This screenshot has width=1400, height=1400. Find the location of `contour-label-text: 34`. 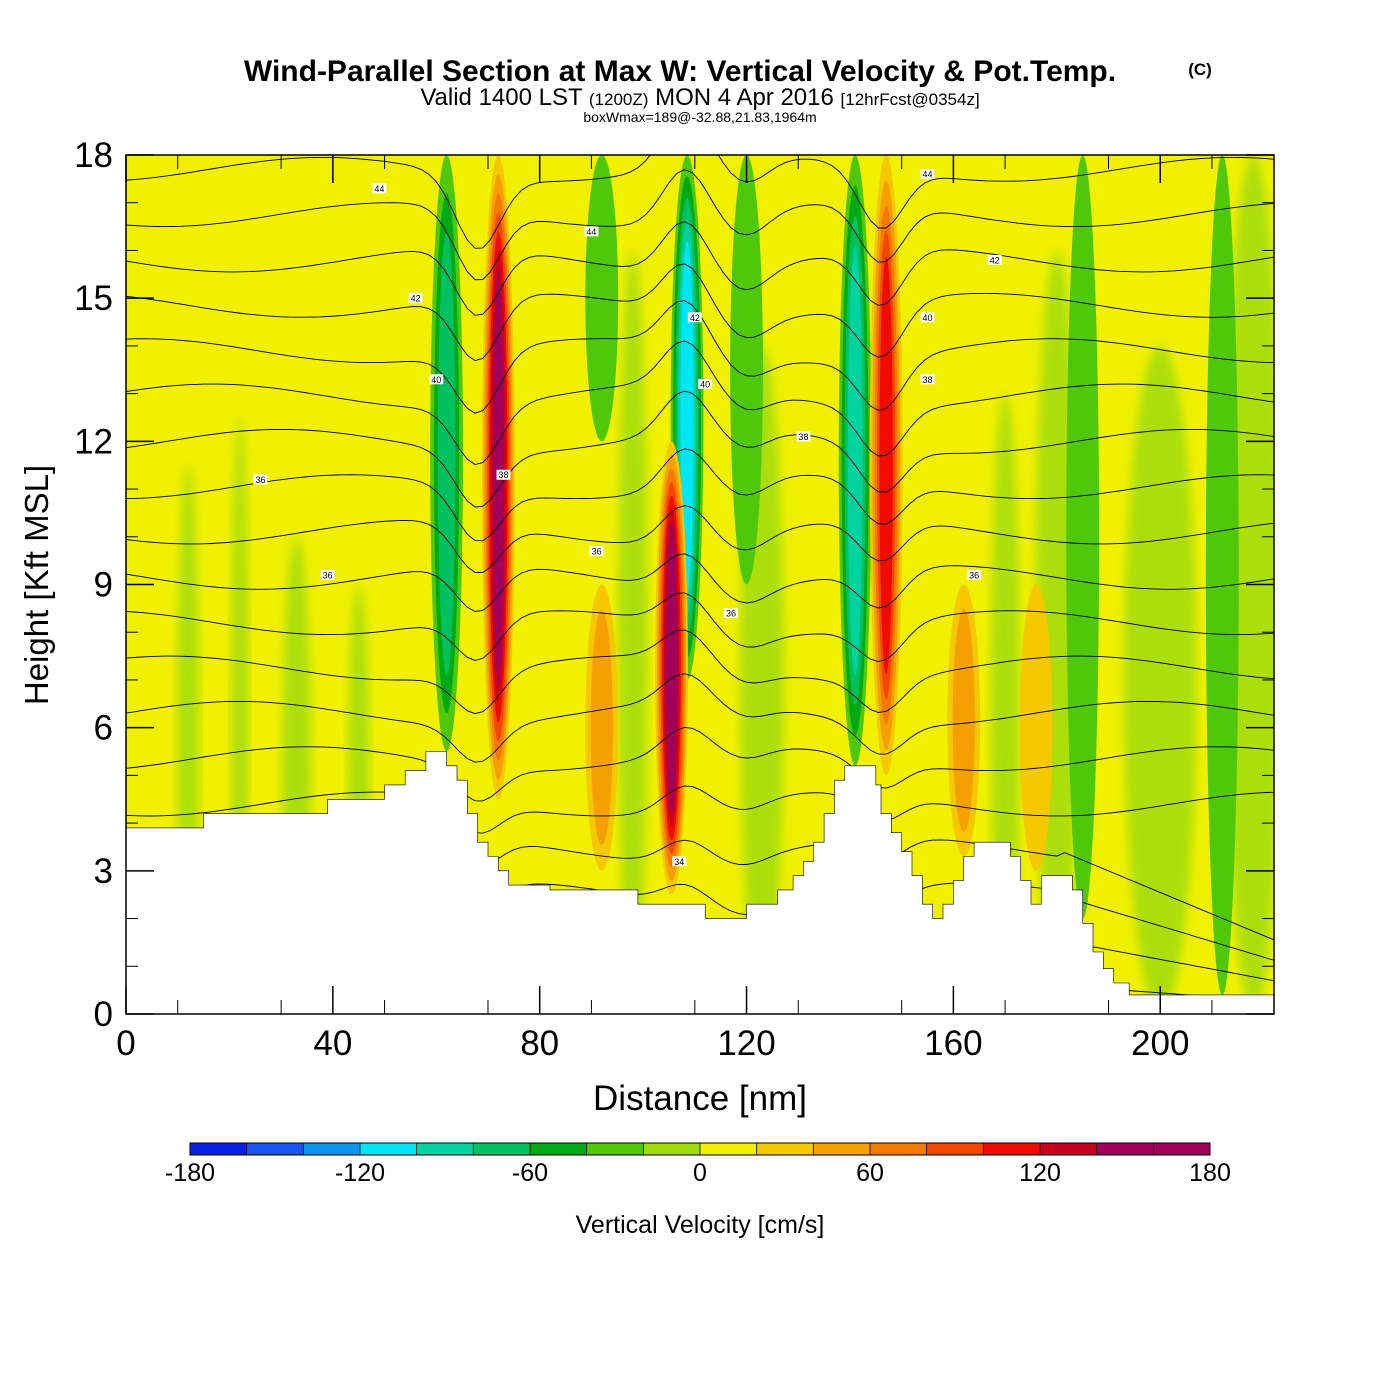

contour-label-text: 34 is located at coordinates (679, 862).